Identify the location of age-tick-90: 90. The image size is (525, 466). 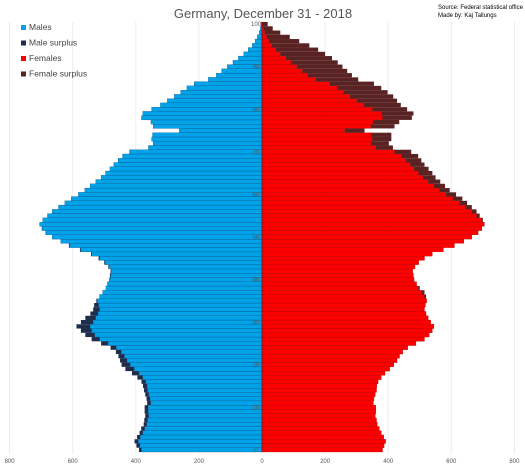
(256, 68).